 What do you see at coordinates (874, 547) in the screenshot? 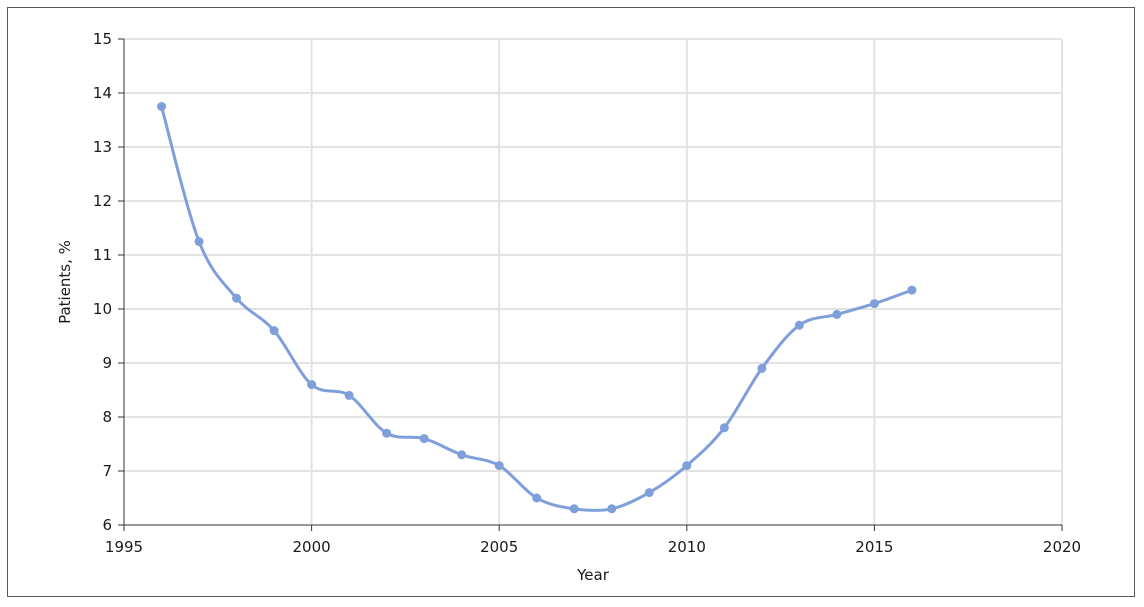
I see `x-tick-label: 2015` at bounding box center [874, 547].